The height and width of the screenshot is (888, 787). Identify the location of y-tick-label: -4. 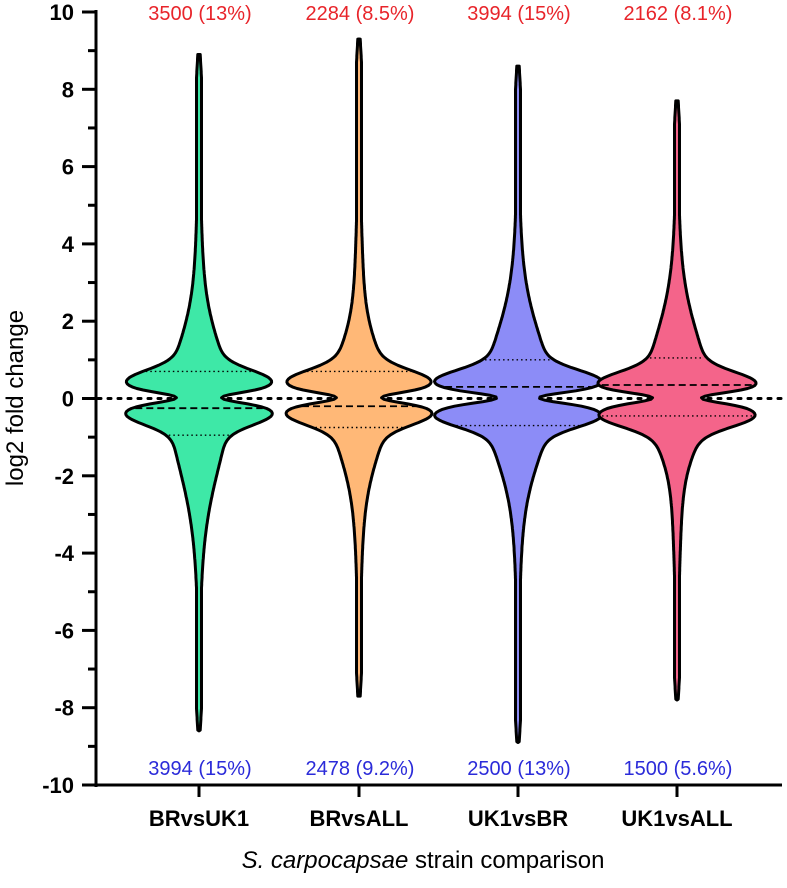
(64, 553).